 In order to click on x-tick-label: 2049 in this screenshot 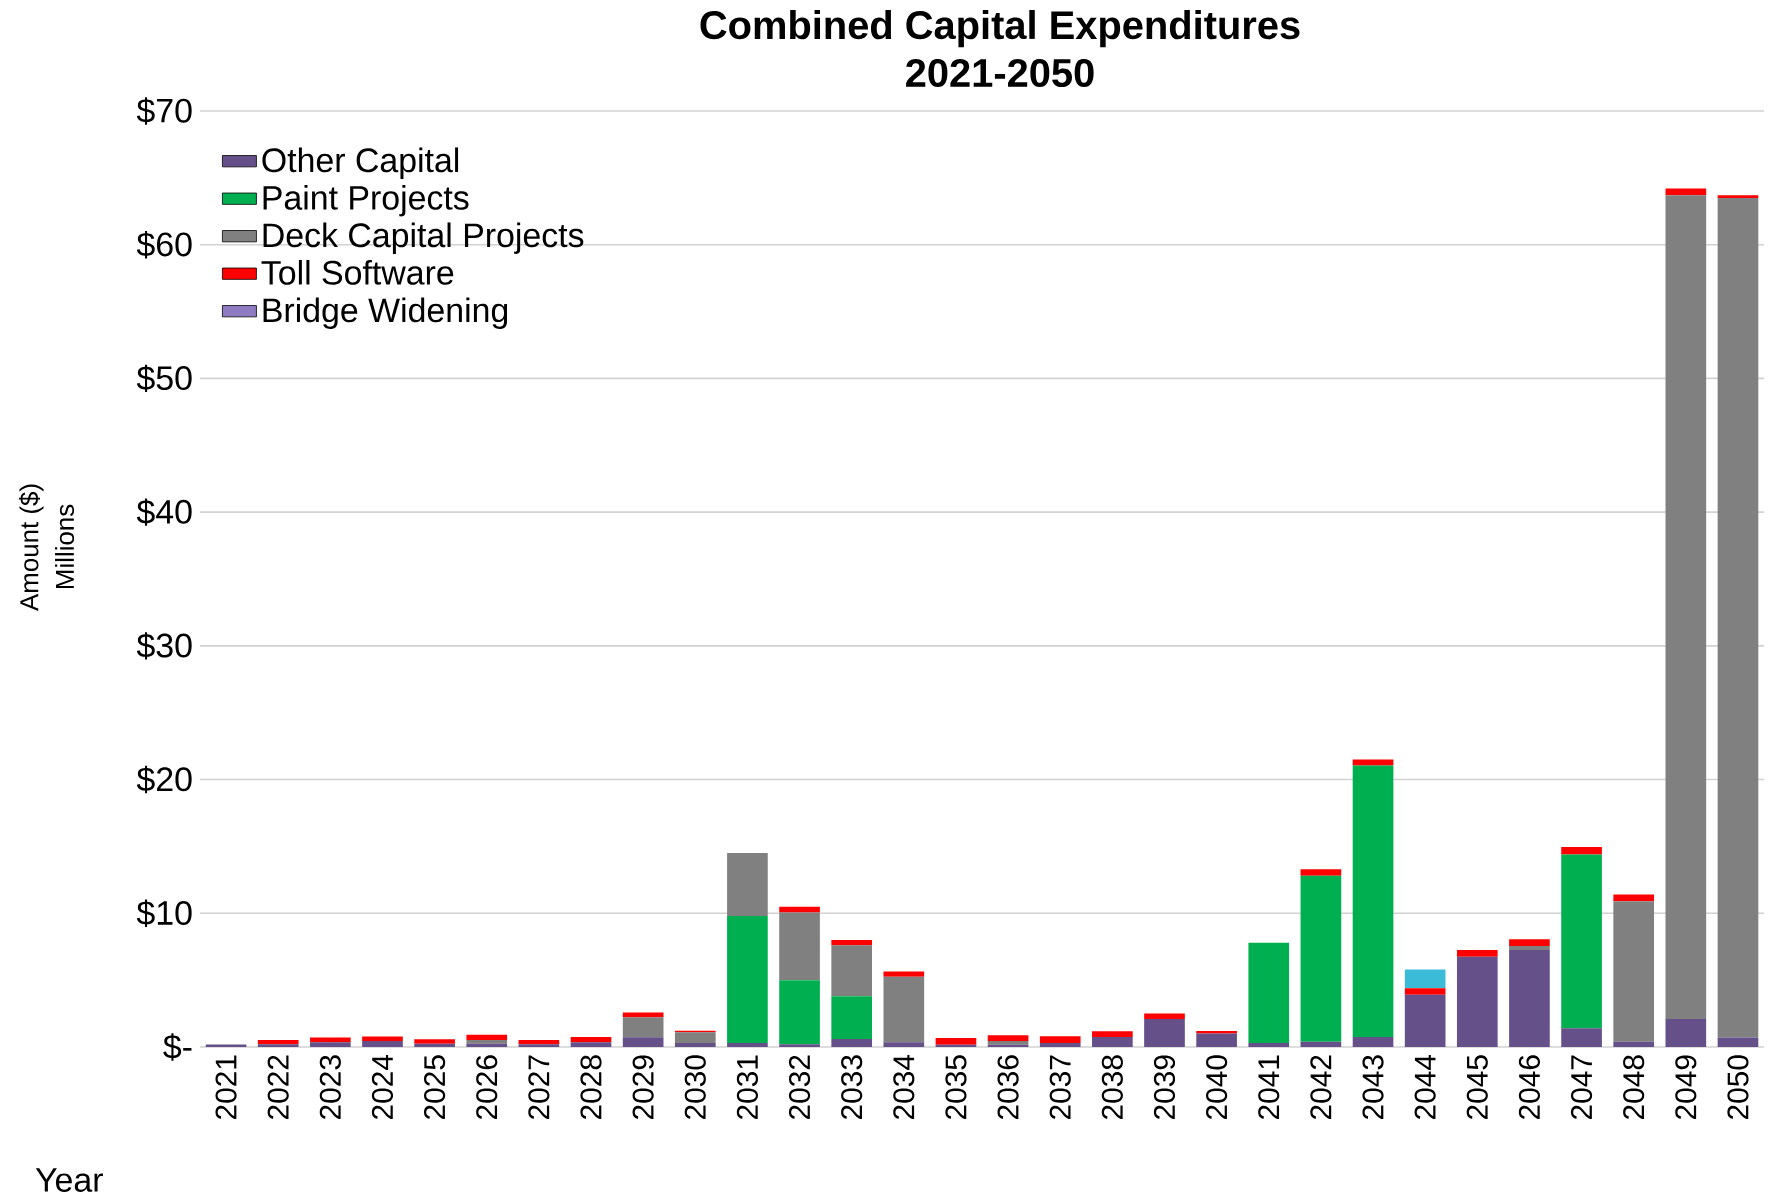, I will do `click(1686, 1087)`.